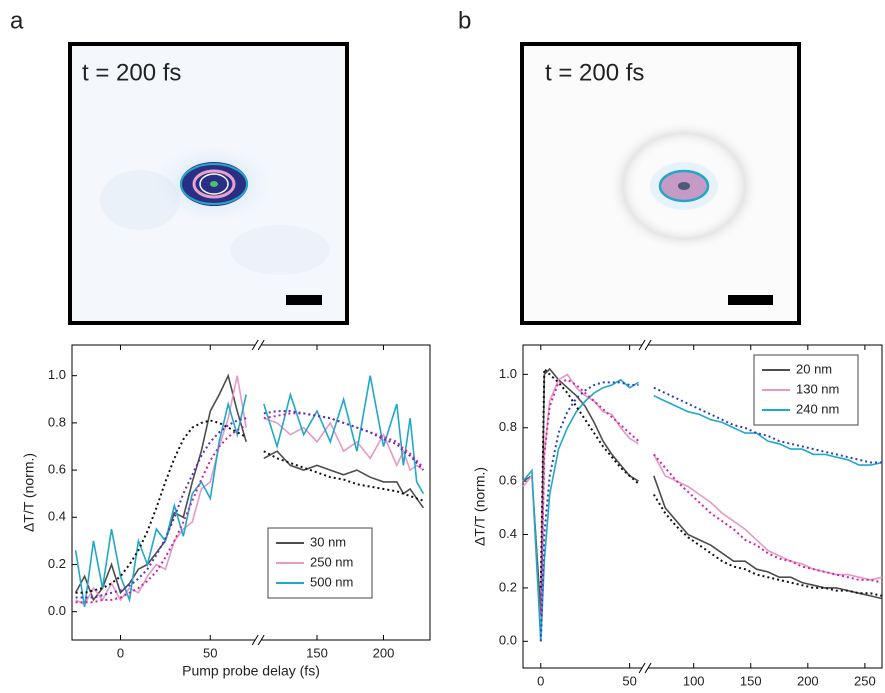 This screenshot has height=693, width=885. I want to click on legend-label: 500 nm, so click(331, 581).